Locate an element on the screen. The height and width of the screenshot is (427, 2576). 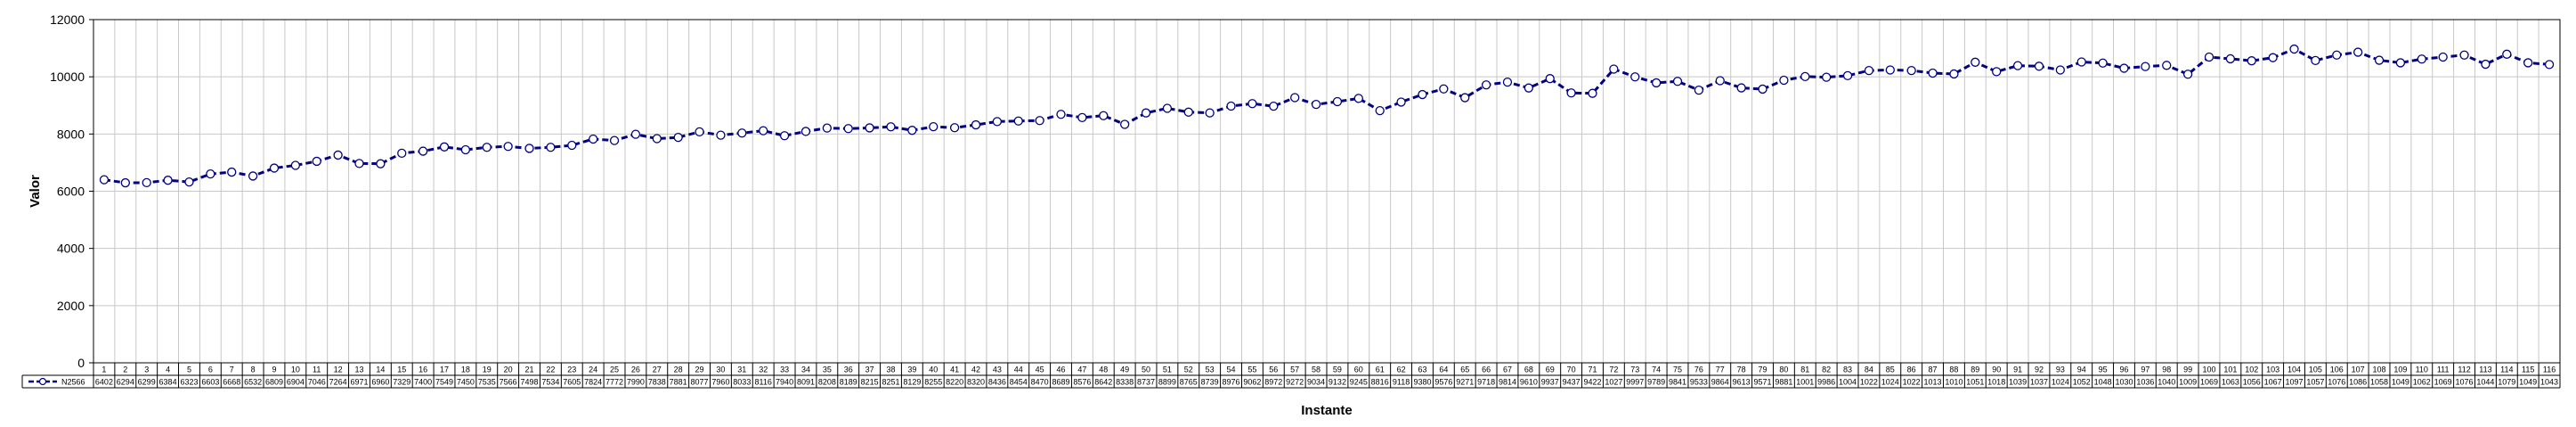
data-table-value: 1049 is located at coordinates (2528, 382).